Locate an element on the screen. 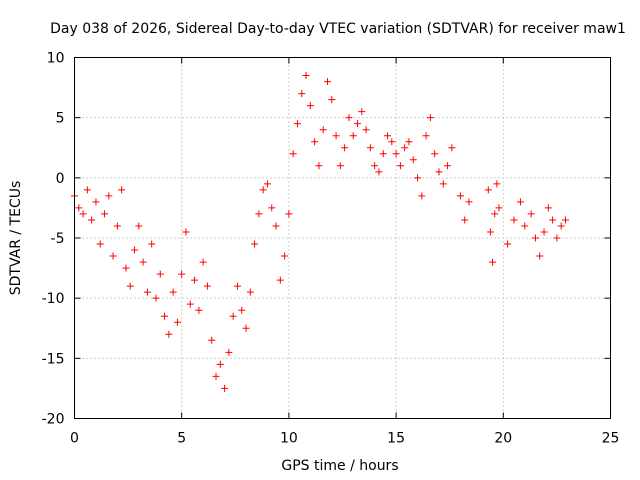 This screenshot has height=480, width=640. y-tick-label: 5 is located at coordinates (60, 119).